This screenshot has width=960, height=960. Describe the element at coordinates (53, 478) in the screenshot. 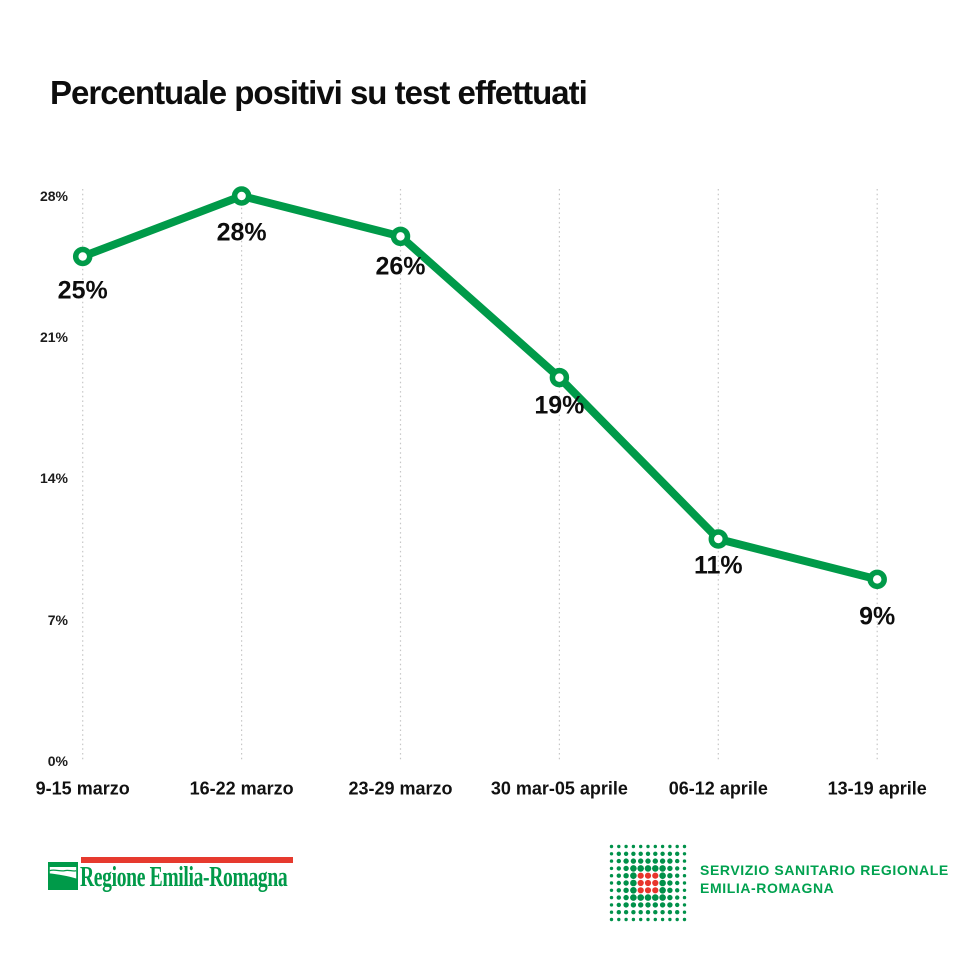

I see `y-tick-label: 14%` at that location.